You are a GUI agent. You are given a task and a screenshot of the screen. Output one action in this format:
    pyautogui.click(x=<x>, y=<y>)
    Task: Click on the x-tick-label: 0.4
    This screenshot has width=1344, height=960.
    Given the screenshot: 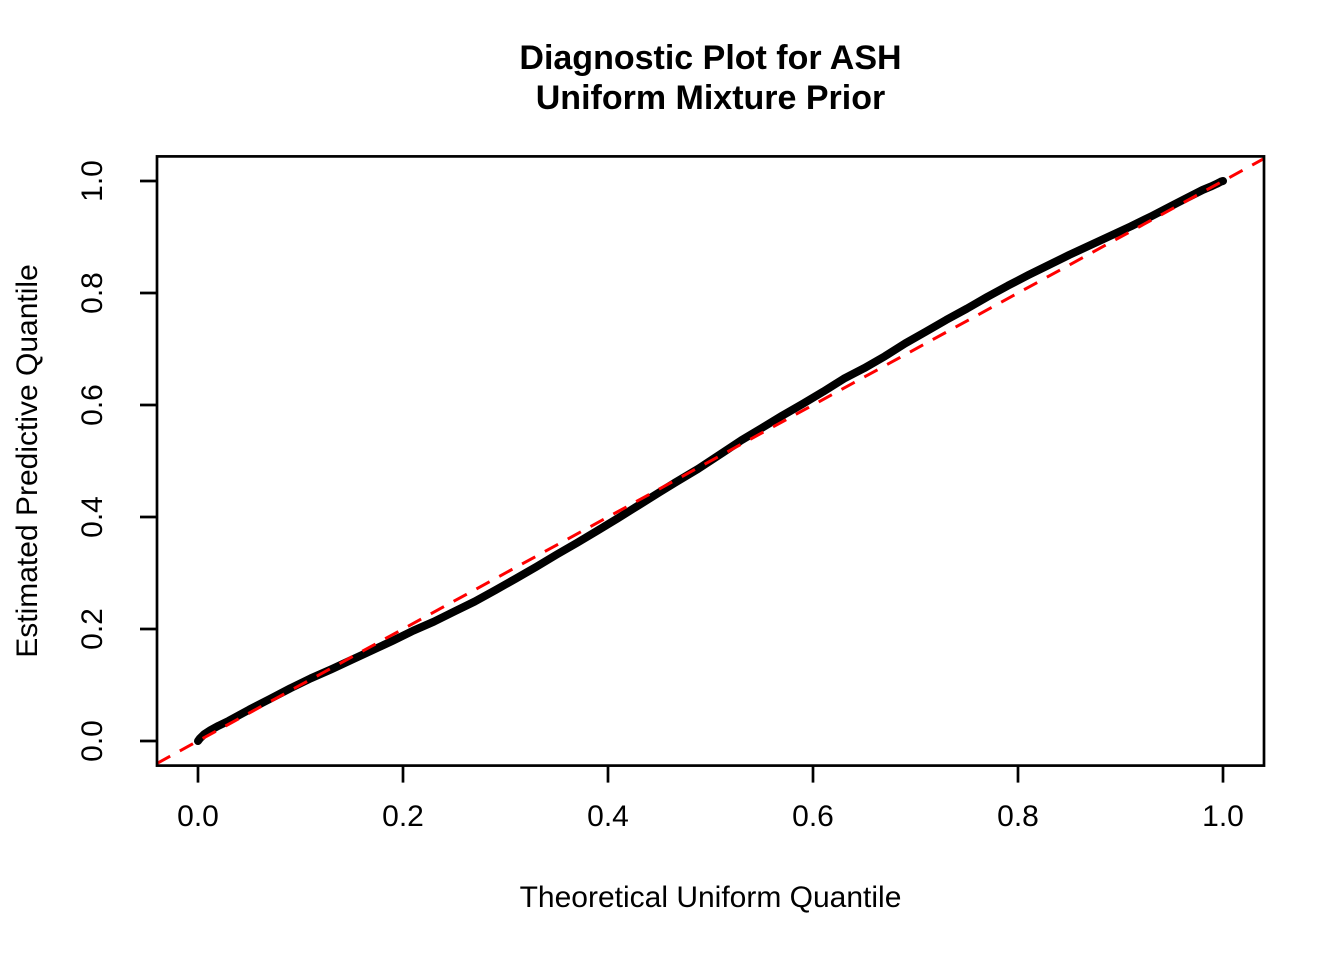 What is the action you would take?
    pyautogui.click(x=608, y=816)
    